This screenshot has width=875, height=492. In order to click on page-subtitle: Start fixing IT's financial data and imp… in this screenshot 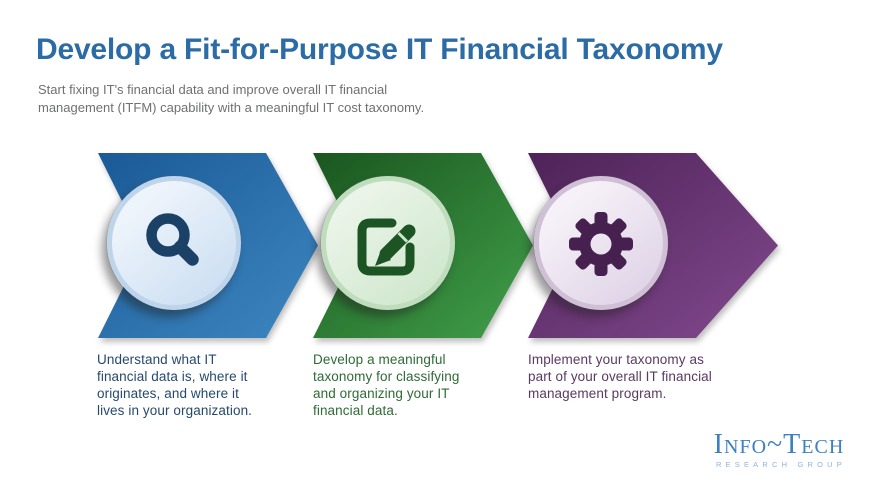, I will do `click(231, 98)`.